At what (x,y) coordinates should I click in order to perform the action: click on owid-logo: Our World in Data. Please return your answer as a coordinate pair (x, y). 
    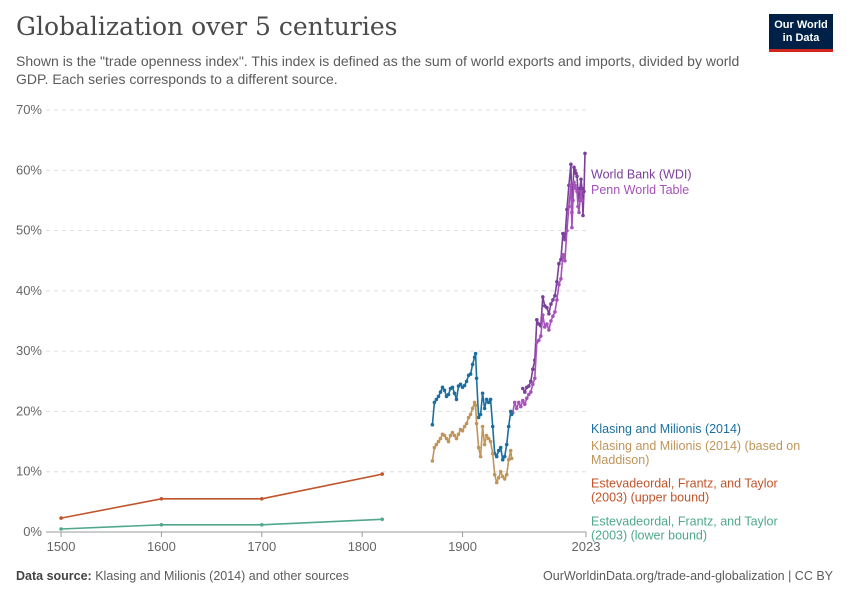
    Looking at the image, I should click on (801, 33).